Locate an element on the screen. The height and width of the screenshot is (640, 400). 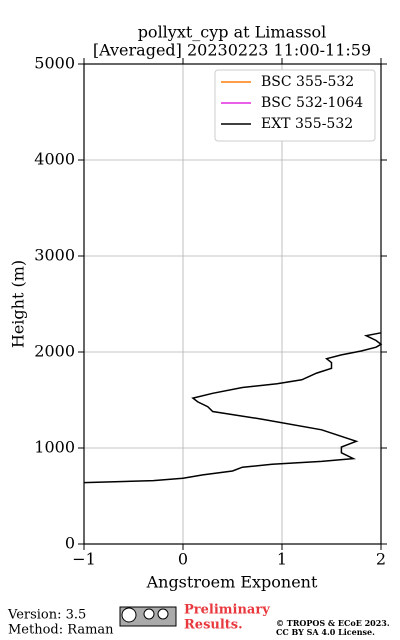
legend-box is located at coordinates (295, 105).